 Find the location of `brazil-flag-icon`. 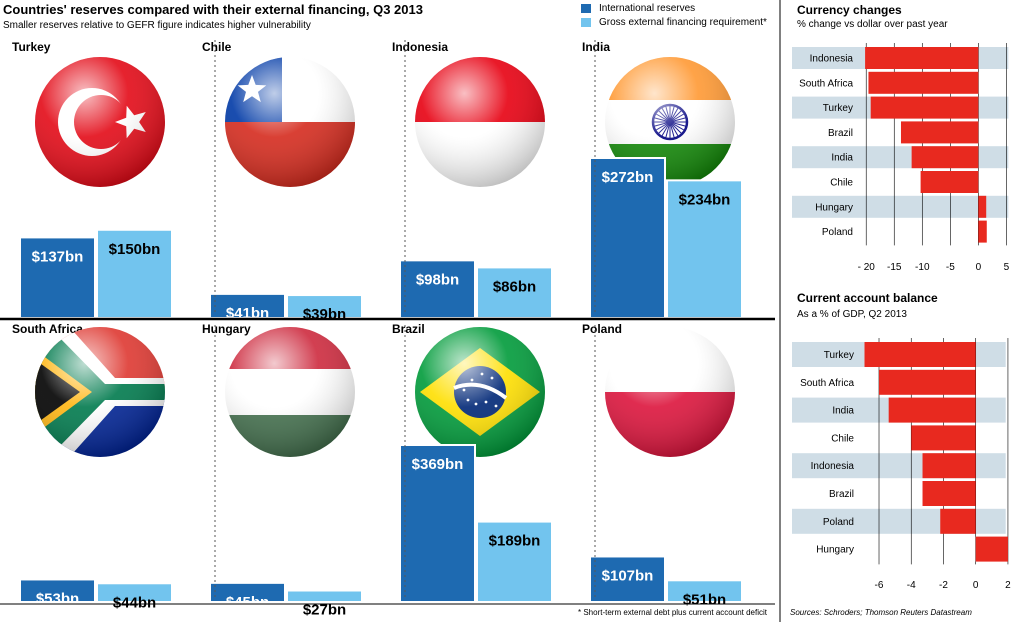

brazil-flag-icon is located at coordinates (480, 392).